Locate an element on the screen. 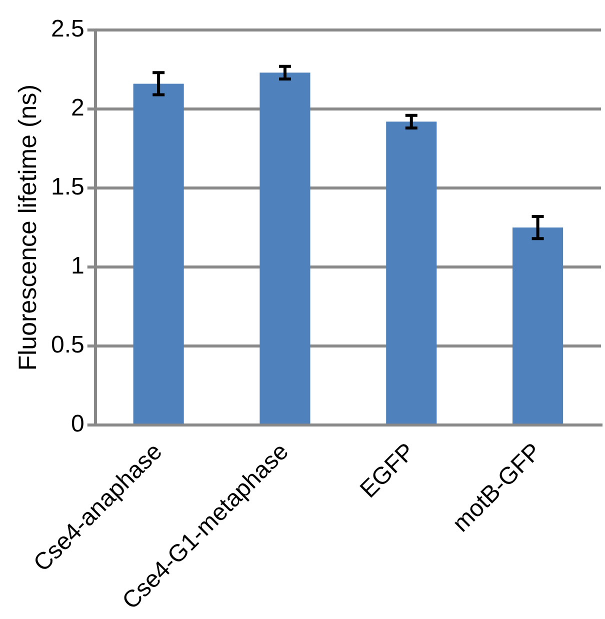  y-tick-label: 2.5 is located at coordinates (67, 29).